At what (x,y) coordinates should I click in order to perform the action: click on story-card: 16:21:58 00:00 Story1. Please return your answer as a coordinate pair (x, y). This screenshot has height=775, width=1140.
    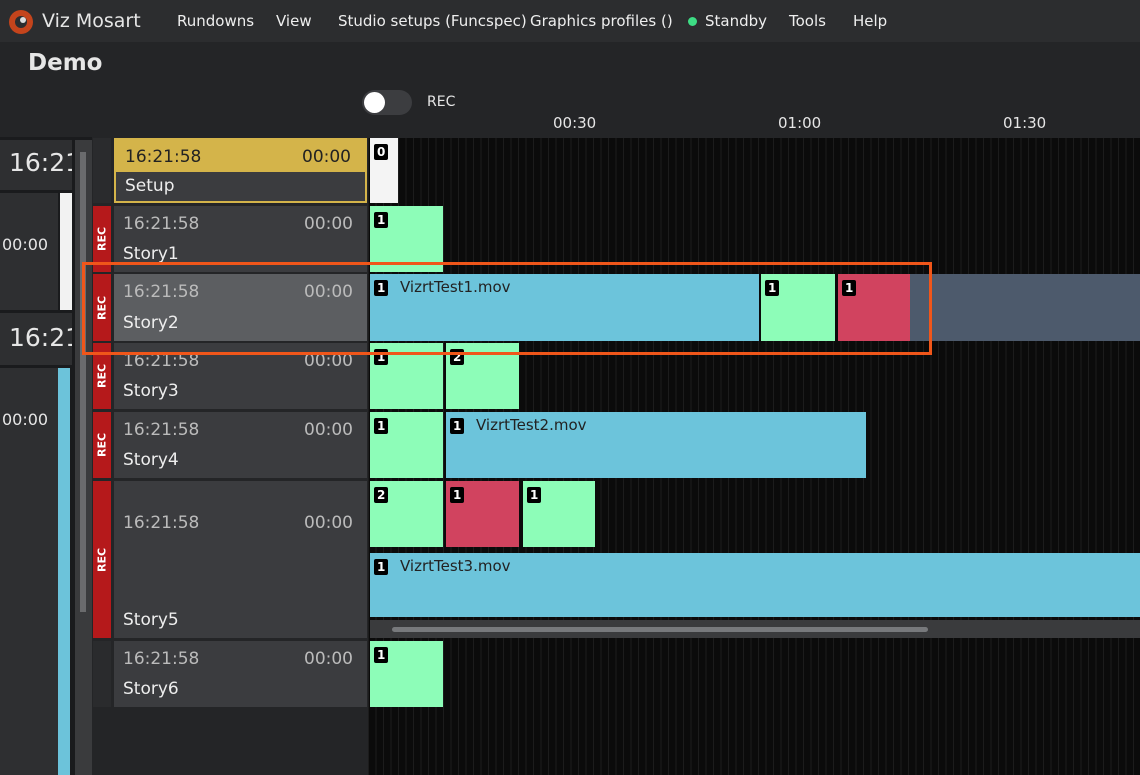
    Looking at the image, I should click on (240, 239).